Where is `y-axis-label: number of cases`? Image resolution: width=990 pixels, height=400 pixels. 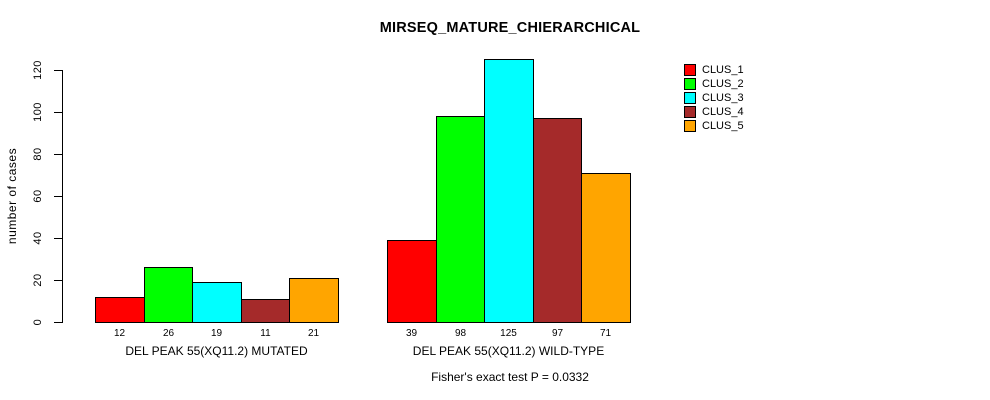
y-axis-label: number of cases is located at coordinates (12, 196).